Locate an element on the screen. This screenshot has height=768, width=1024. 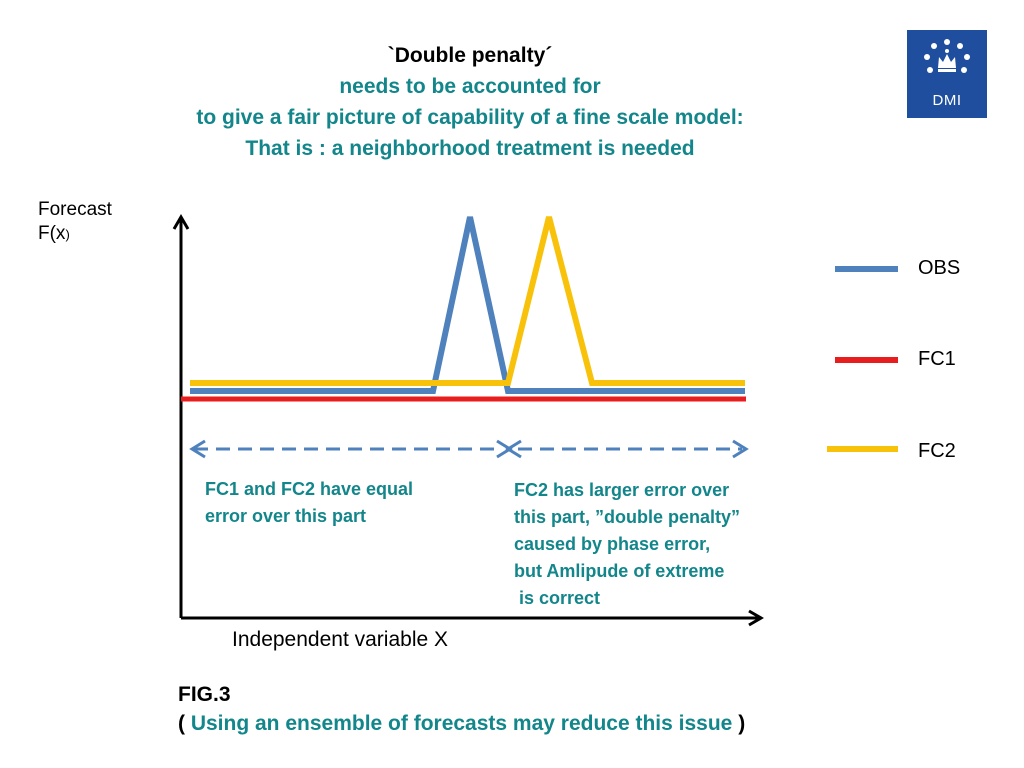
fc2-line is located at coordinates (467, 301).